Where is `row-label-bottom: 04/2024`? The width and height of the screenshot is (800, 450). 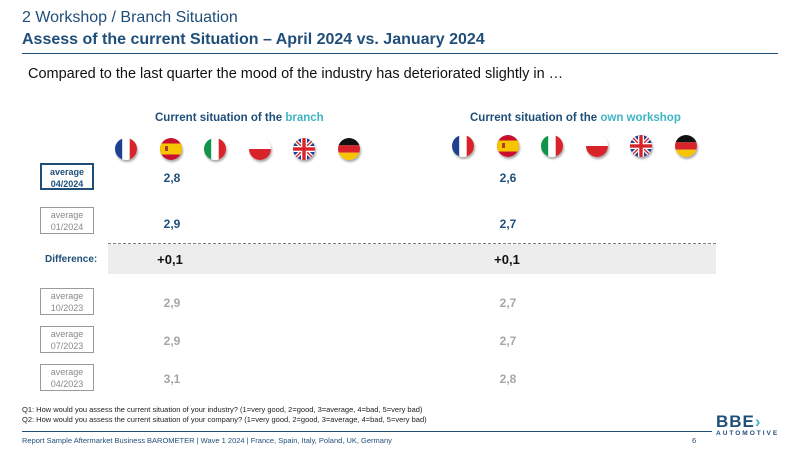 row-label-bottom: 04/2024 is located at coordinates (67, 184).